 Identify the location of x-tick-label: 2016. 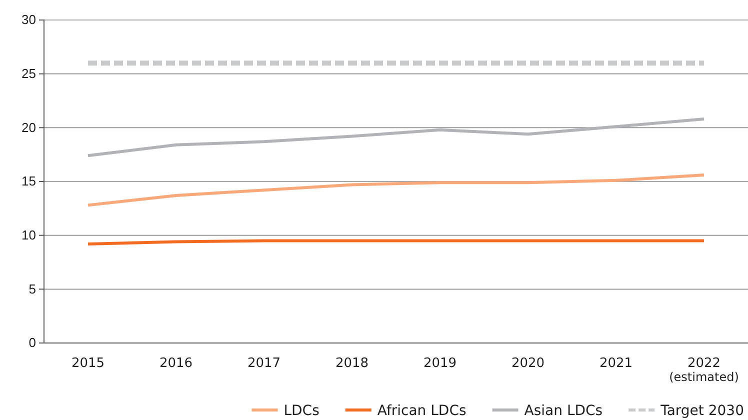
(176, 363).